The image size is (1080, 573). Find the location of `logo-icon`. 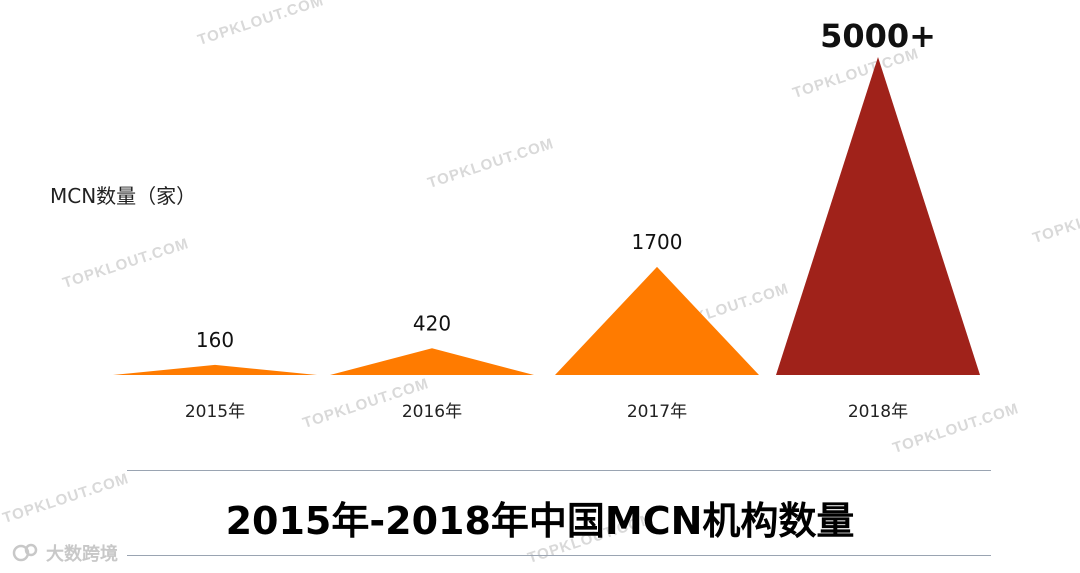

logo-icon is located at coordinates (25, 552).